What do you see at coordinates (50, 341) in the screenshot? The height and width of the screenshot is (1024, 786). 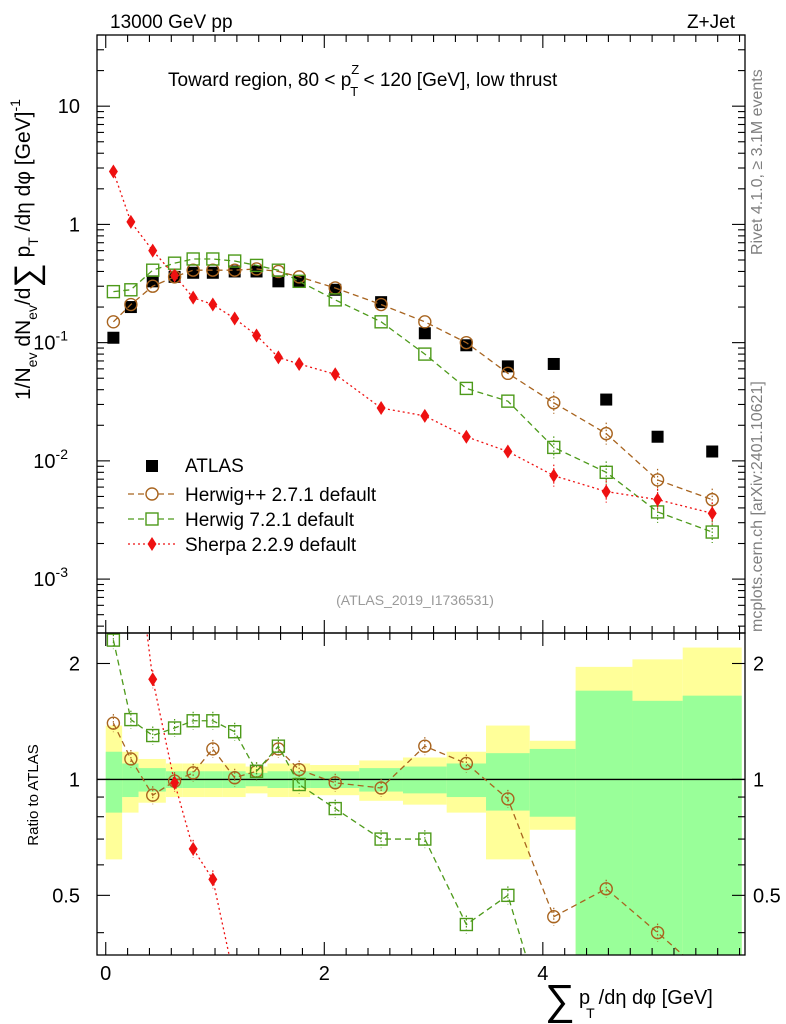 I see `main-y-tick-label: 10⁻¹` at bounding box center [50, 341].